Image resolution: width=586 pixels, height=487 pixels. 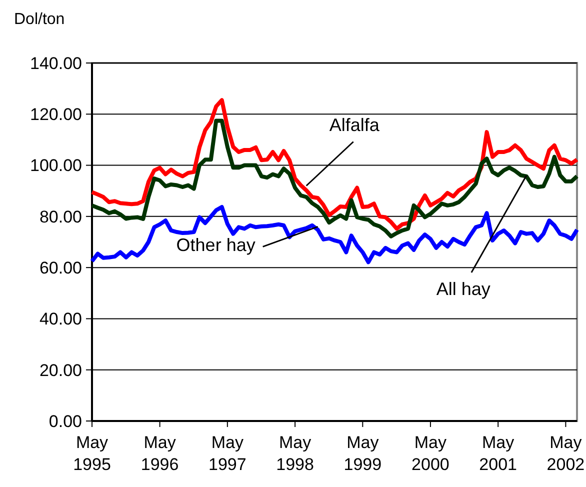 What do you see at coordinates (498, 453) in the screenshot?
I see `x-tick-label: May 2001` at bounding box center [498, 453].